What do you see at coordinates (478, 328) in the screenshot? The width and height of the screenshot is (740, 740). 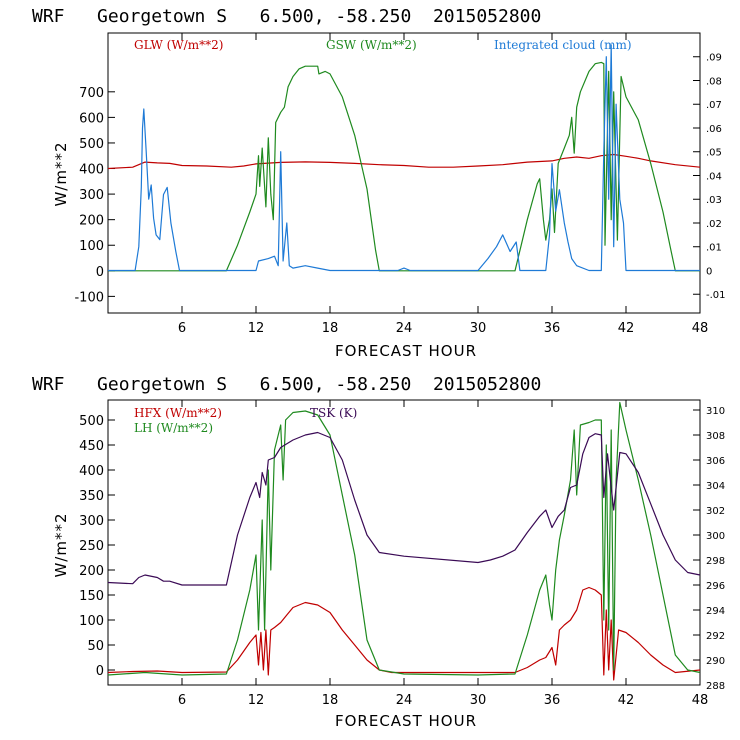 I see `panel-1-xtick-label: 30` at bounding box center [478, 328].